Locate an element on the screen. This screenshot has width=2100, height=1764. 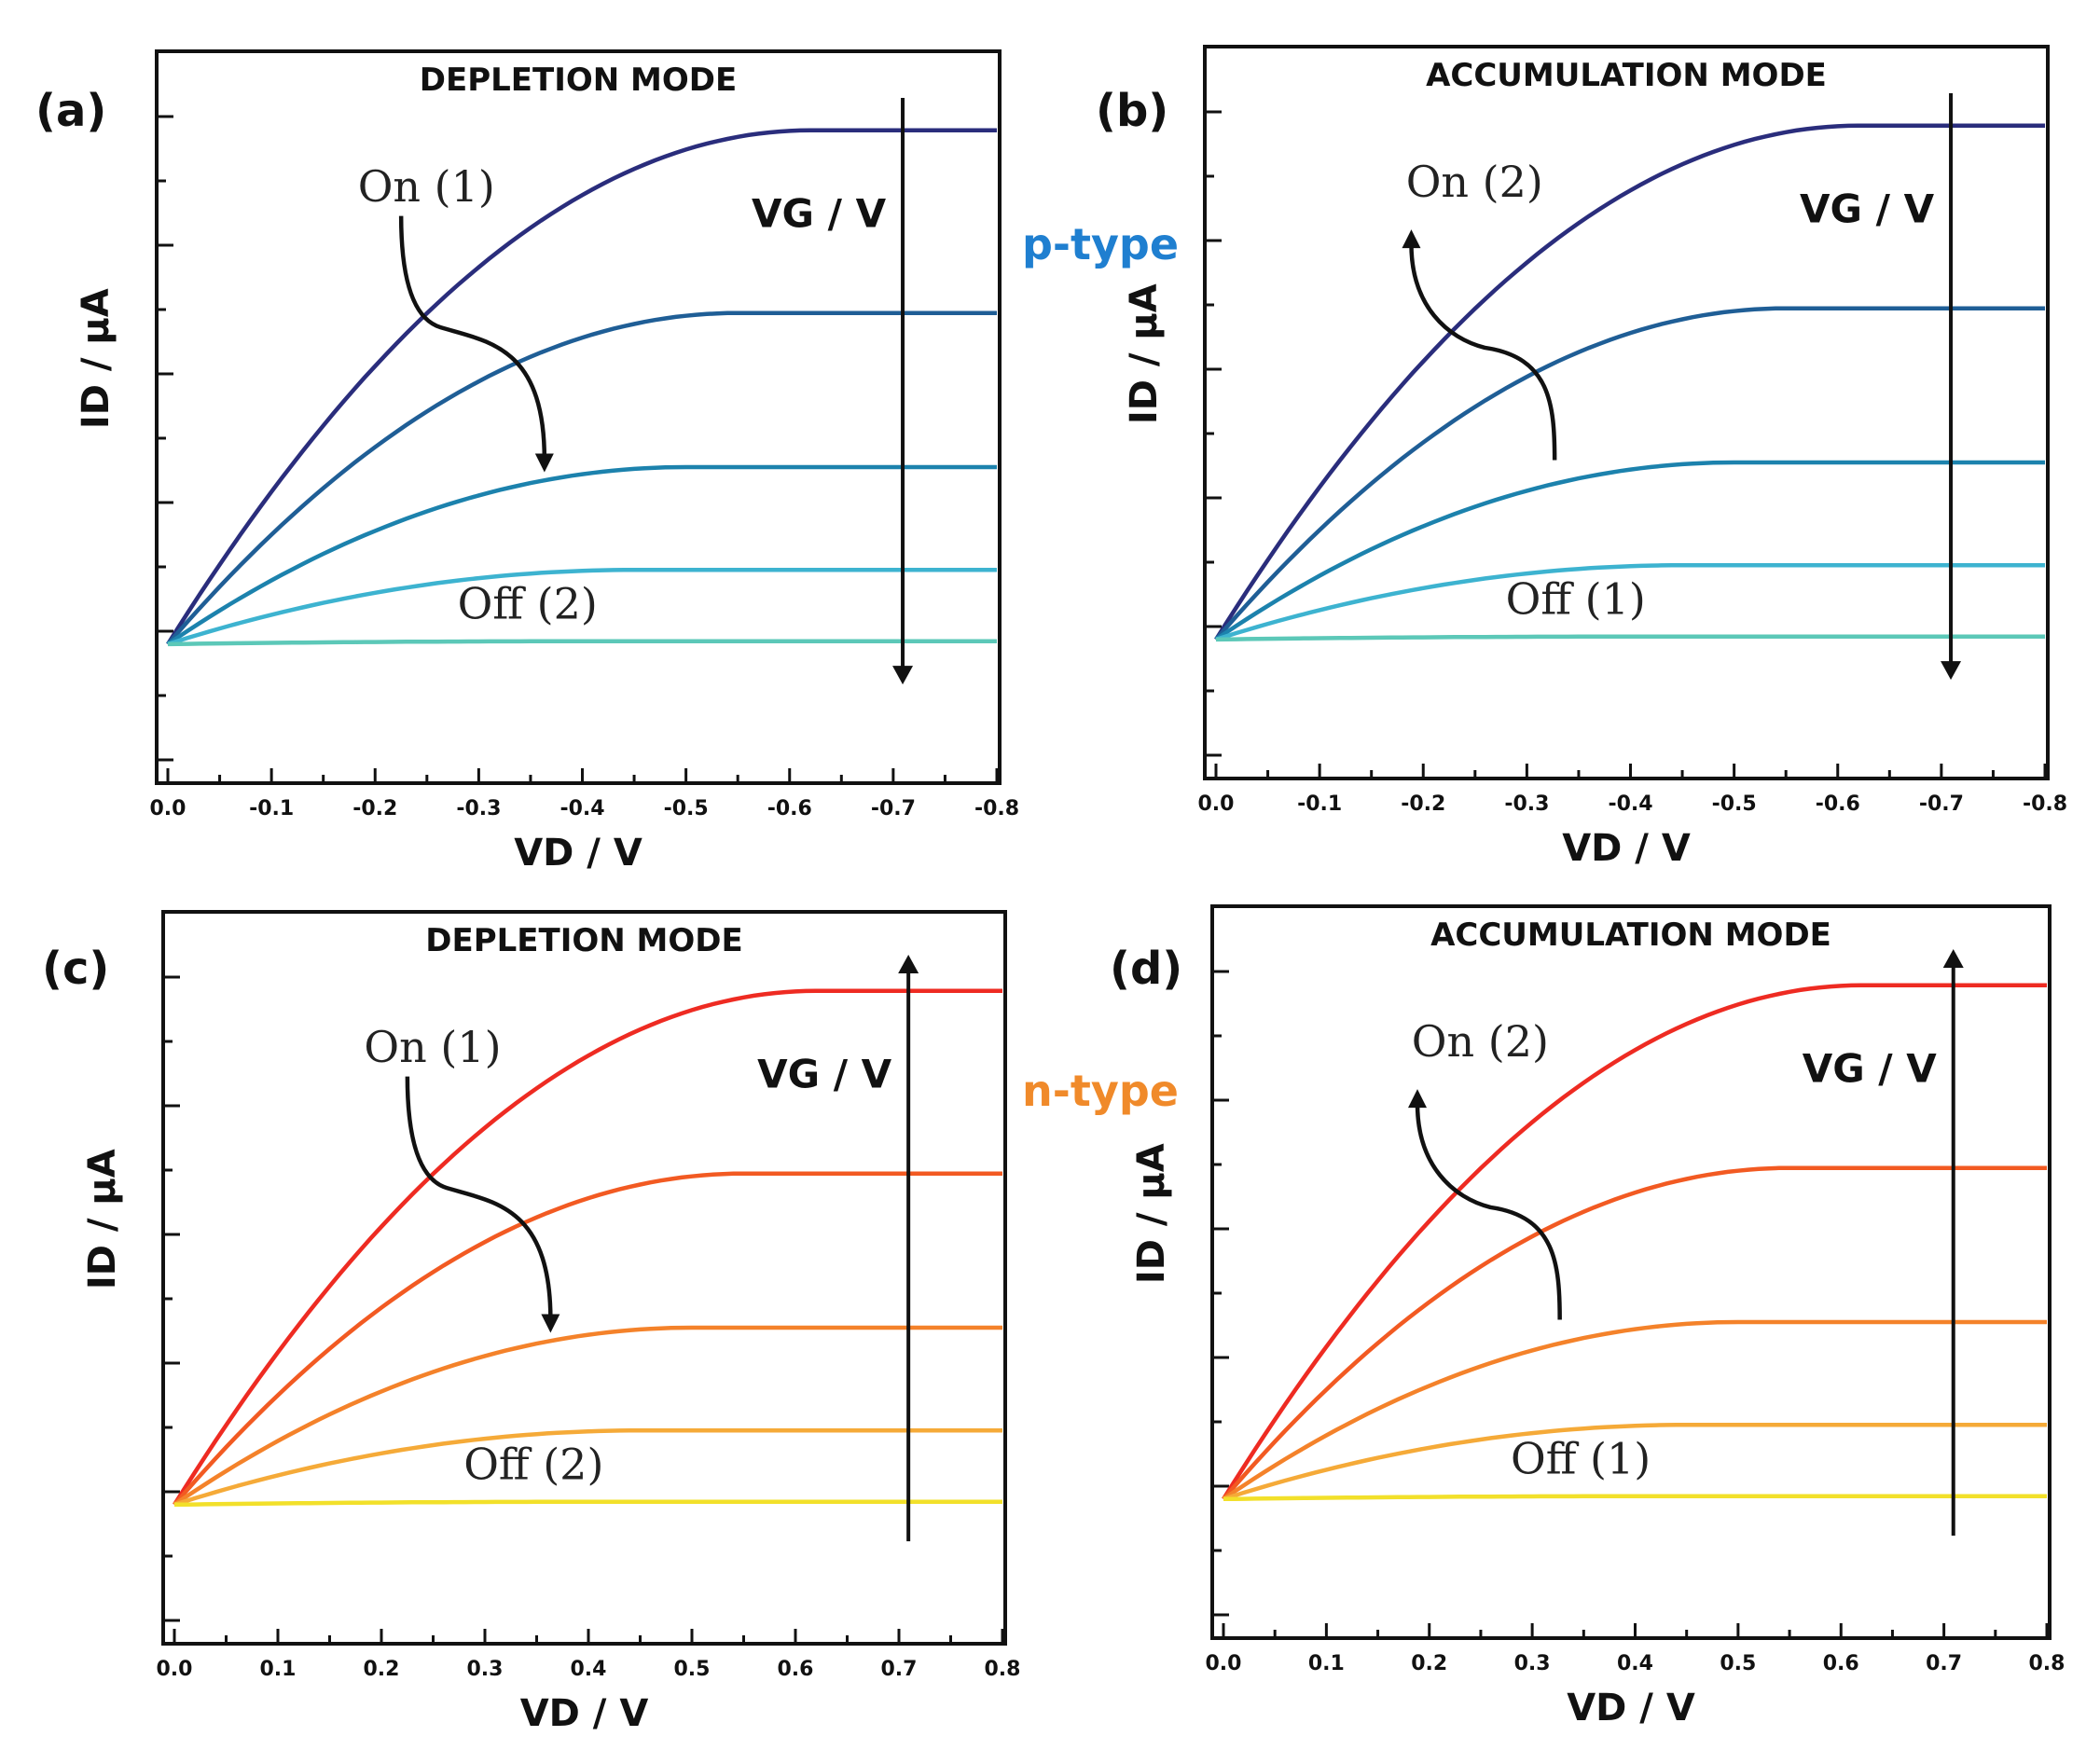
p-type-label: p-type is located at coordinates (1101, 244).